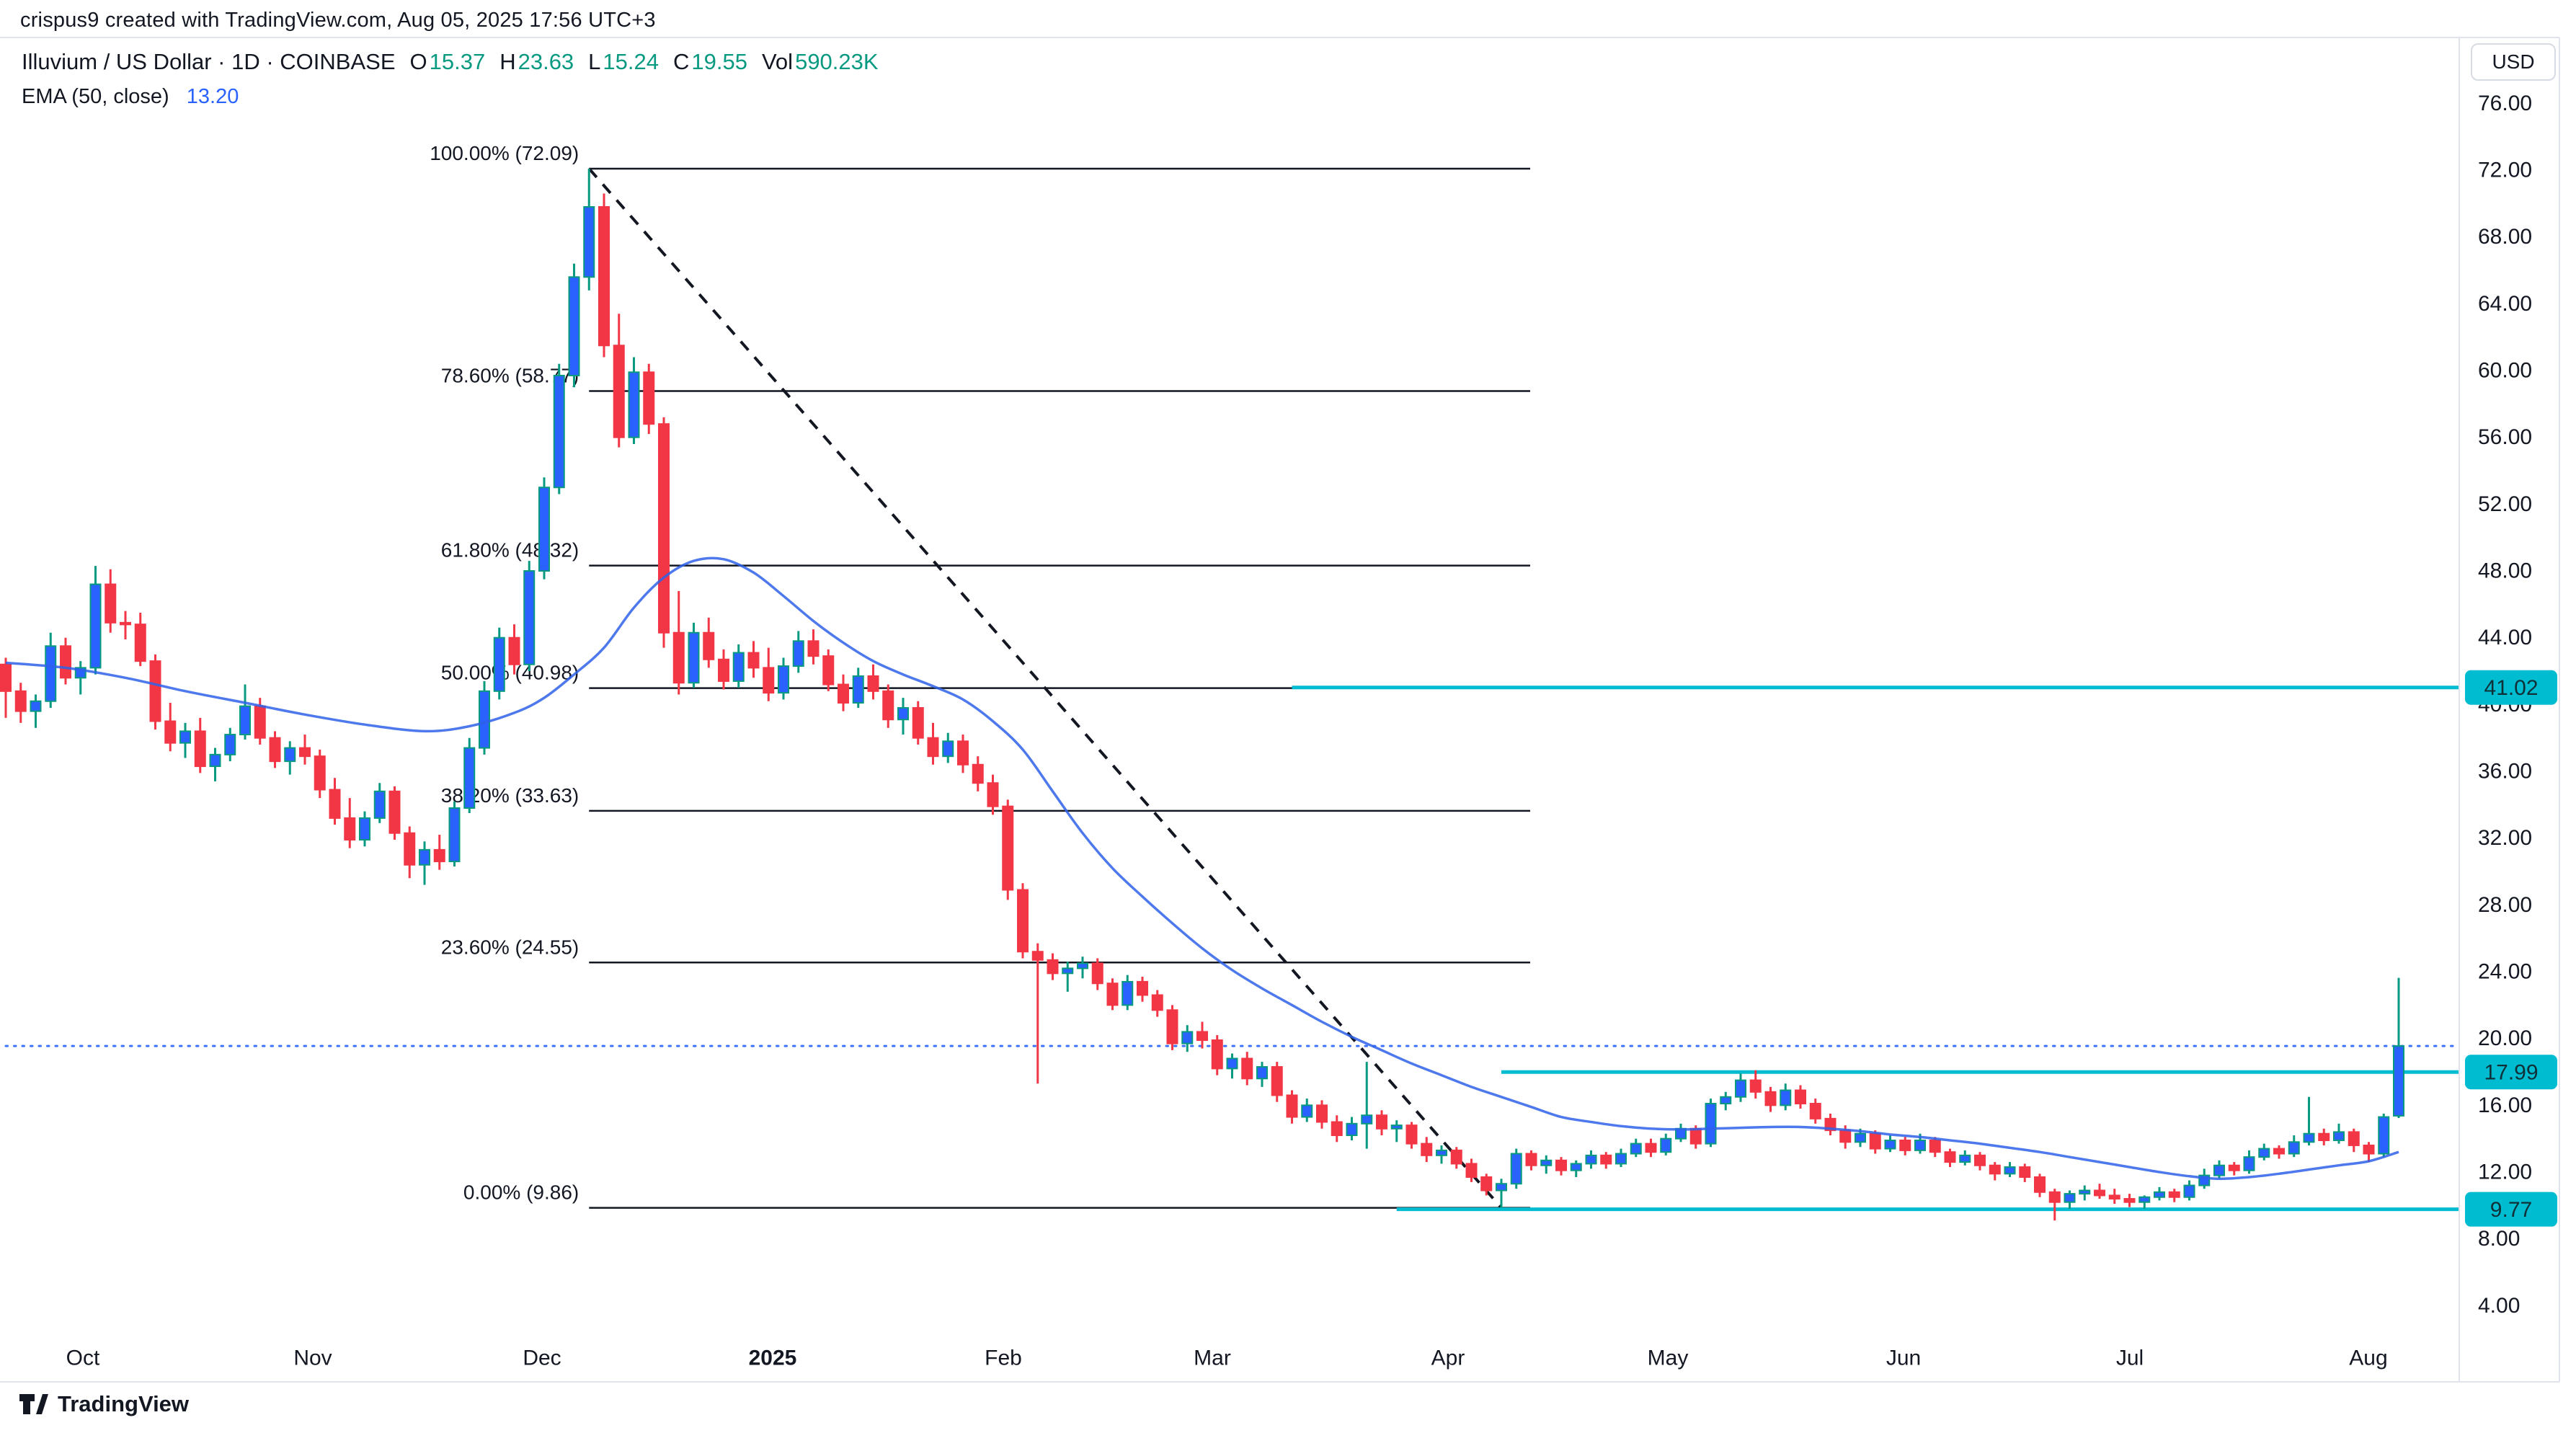 Image resolution: width=2576 pixels, height=1433 pixels. I want to click on tradingview-attribution: TradingView, so click(104, 1404).